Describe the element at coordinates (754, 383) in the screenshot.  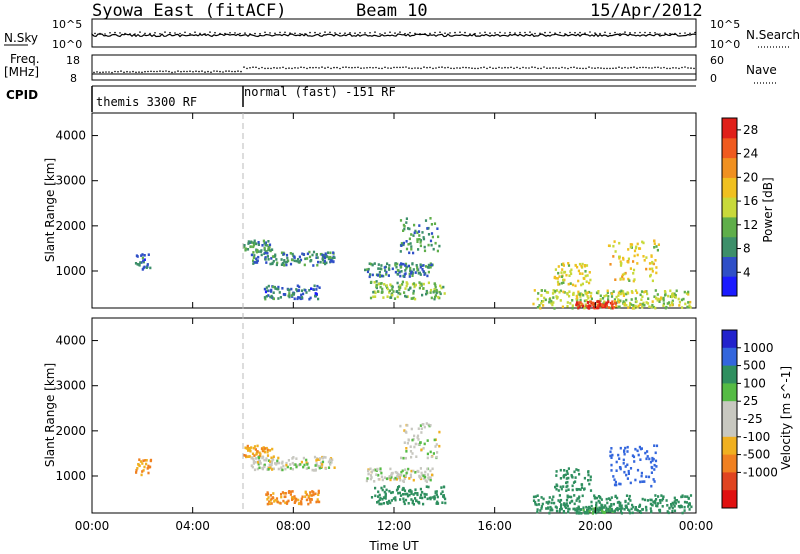
I see `velocity-colorbar-tick-label: 100` at that location.